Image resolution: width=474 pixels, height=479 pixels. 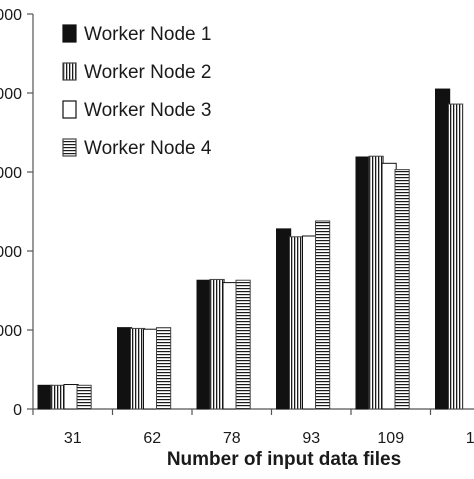 I want to click on y-axis: 0000000000000000, so click(x=17, y=213).